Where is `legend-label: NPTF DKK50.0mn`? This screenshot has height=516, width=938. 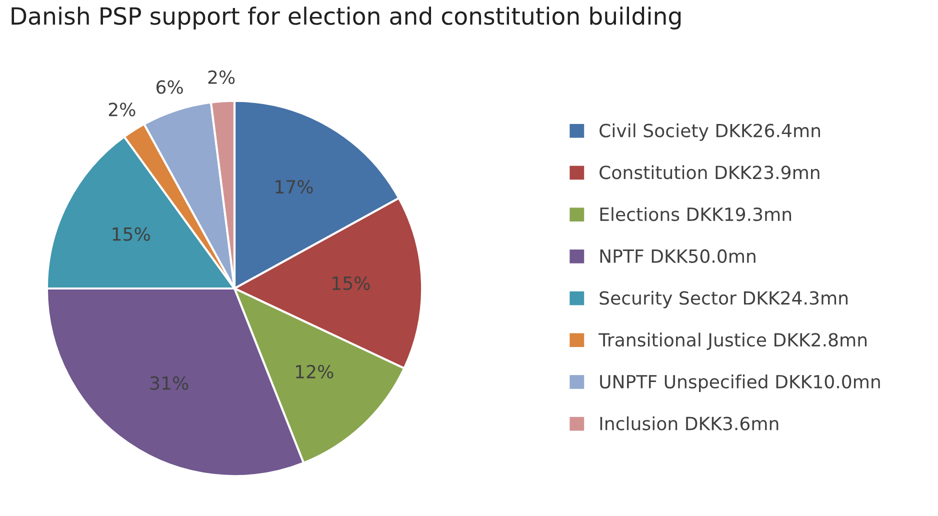 legend-label: NPTF DKK50.0mn is located at coordinates (678, 256).